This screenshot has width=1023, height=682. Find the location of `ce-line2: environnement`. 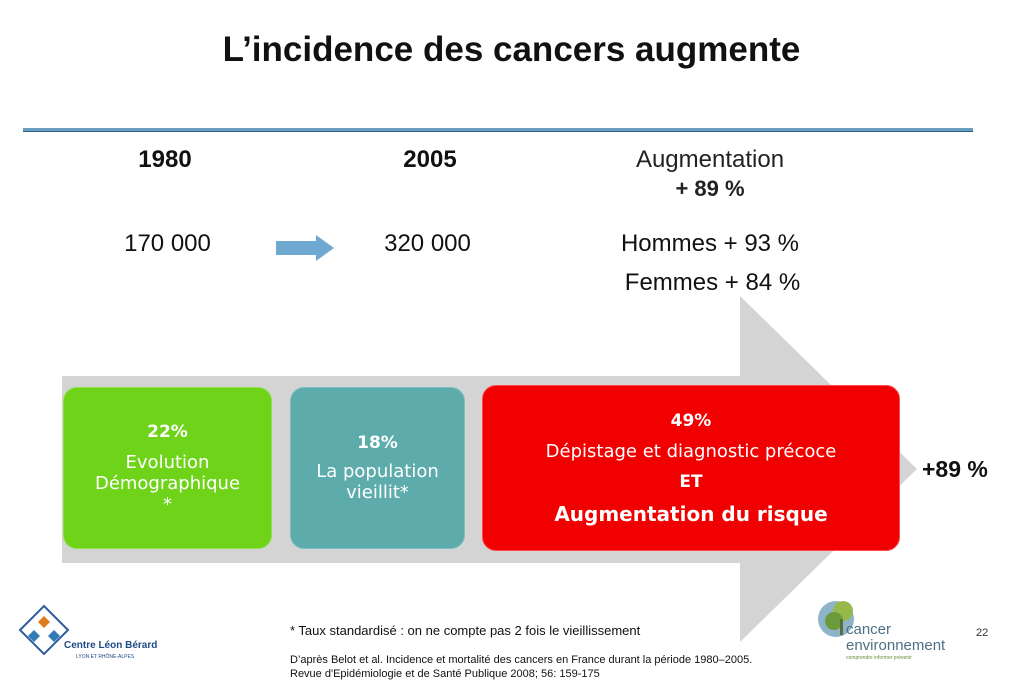

ce-line2: environnement is located at coordinates (896, 645).